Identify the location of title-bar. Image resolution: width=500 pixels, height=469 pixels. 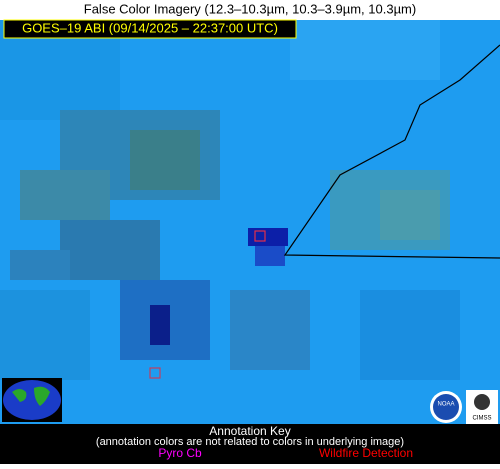
(250, 10).